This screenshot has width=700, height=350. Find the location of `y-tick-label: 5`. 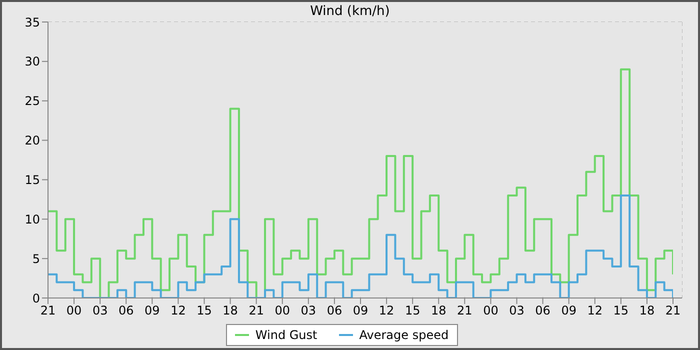

y-tick-label: 5 is located at coordinates (36, 259).